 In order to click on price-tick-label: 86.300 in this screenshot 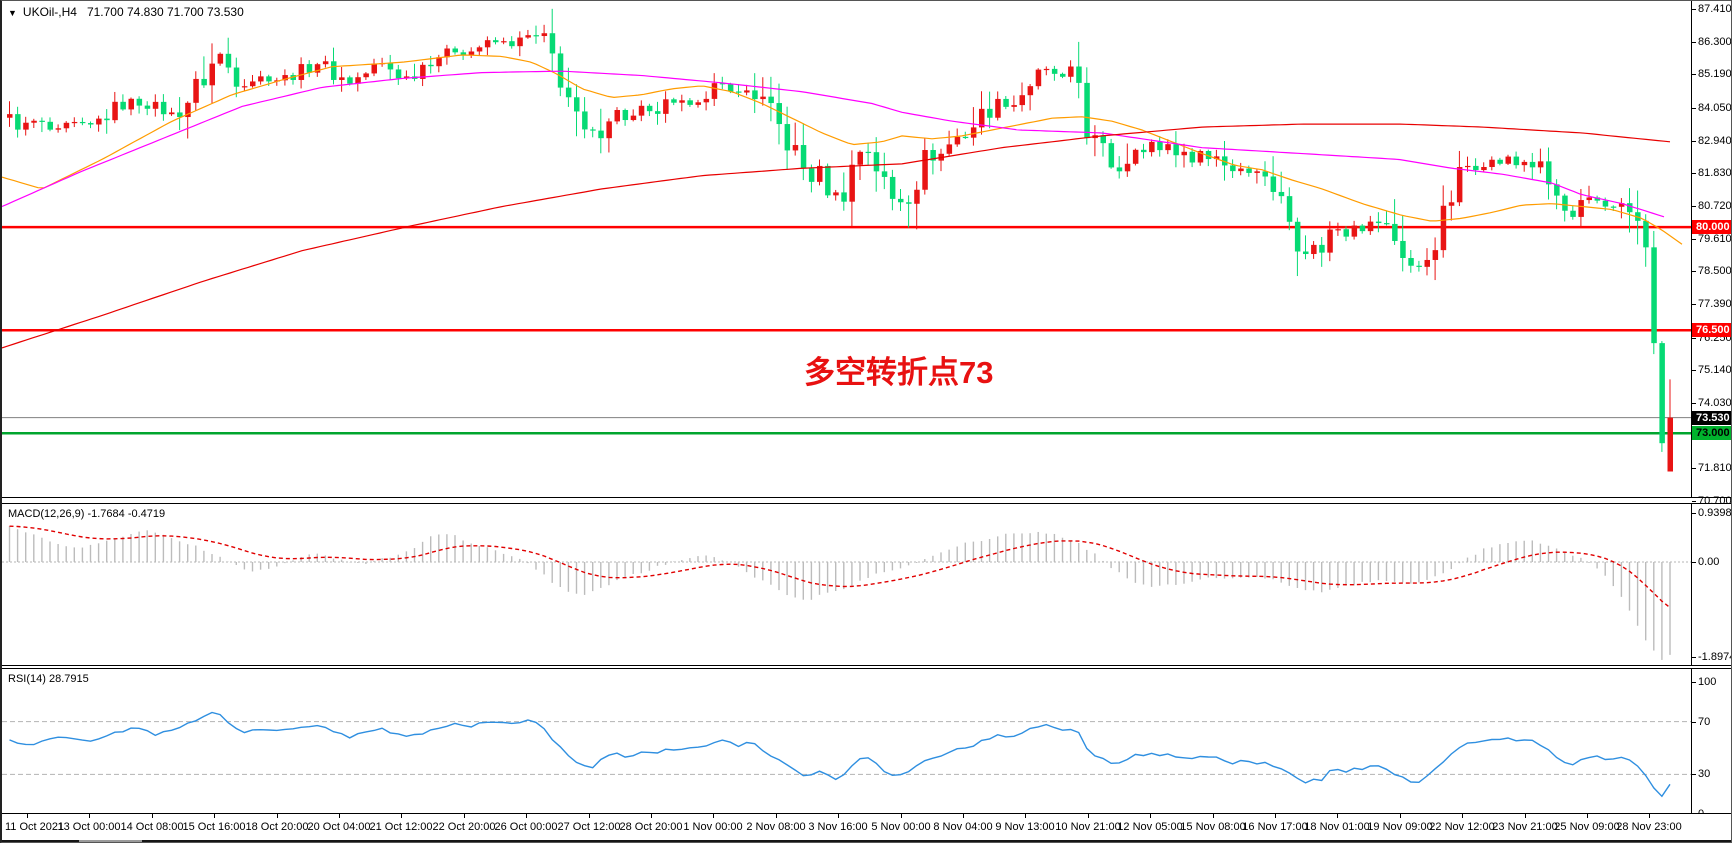, I will do `click(1715, 42)`.